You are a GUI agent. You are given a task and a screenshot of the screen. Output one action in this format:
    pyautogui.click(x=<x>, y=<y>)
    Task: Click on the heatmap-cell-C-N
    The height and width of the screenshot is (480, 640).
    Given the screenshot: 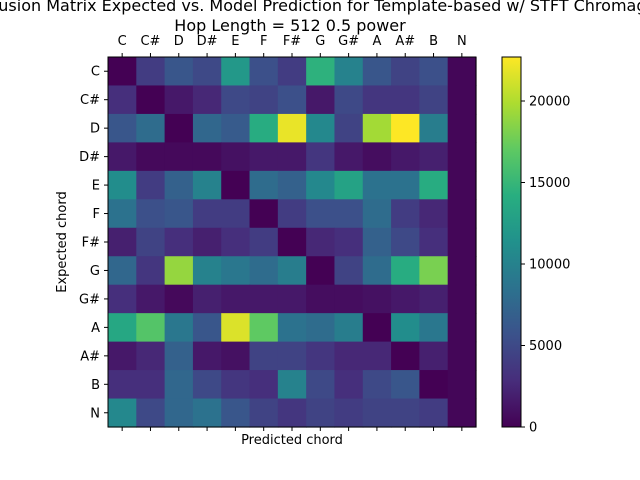 What is the action you would take?
    pyautogui.click(x=462, y=72)
    